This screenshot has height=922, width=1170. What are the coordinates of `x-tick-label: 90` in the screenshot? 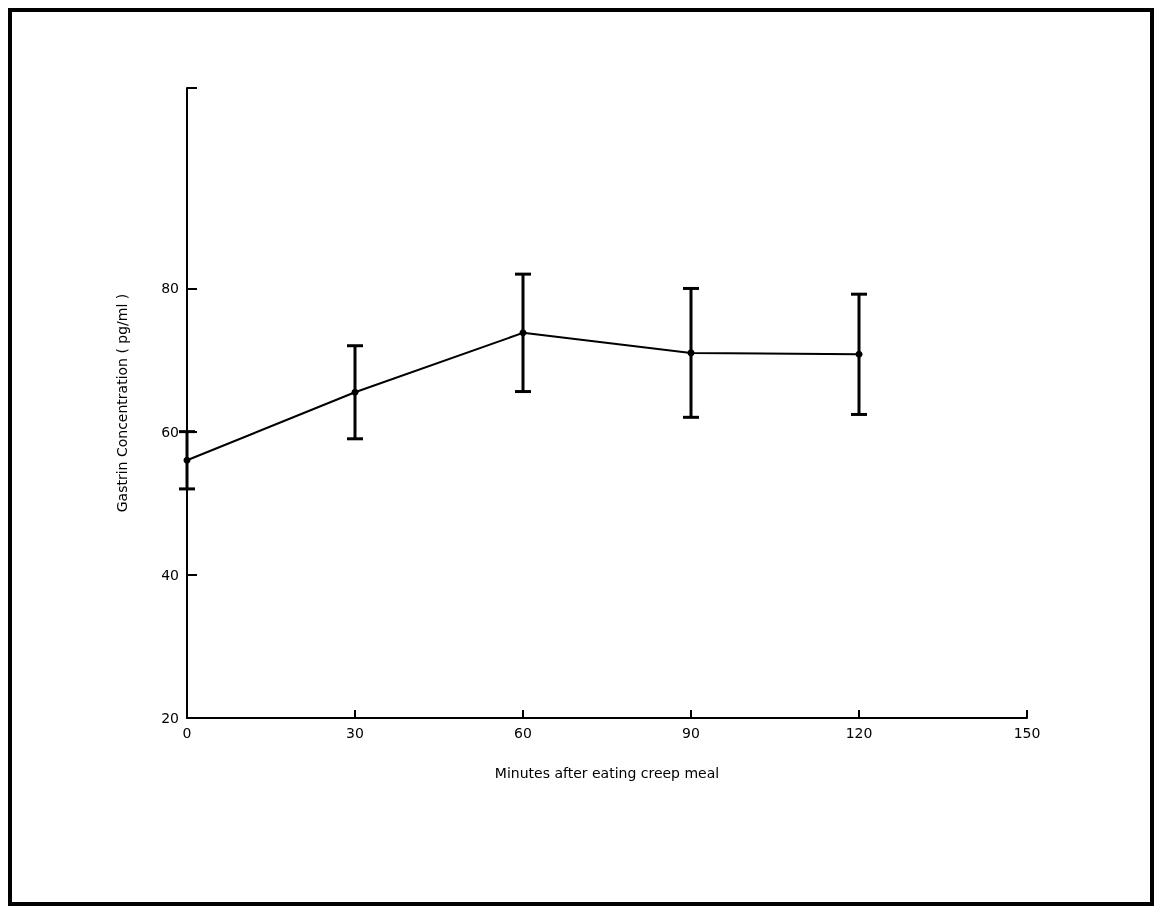 It's located at (691, 733).